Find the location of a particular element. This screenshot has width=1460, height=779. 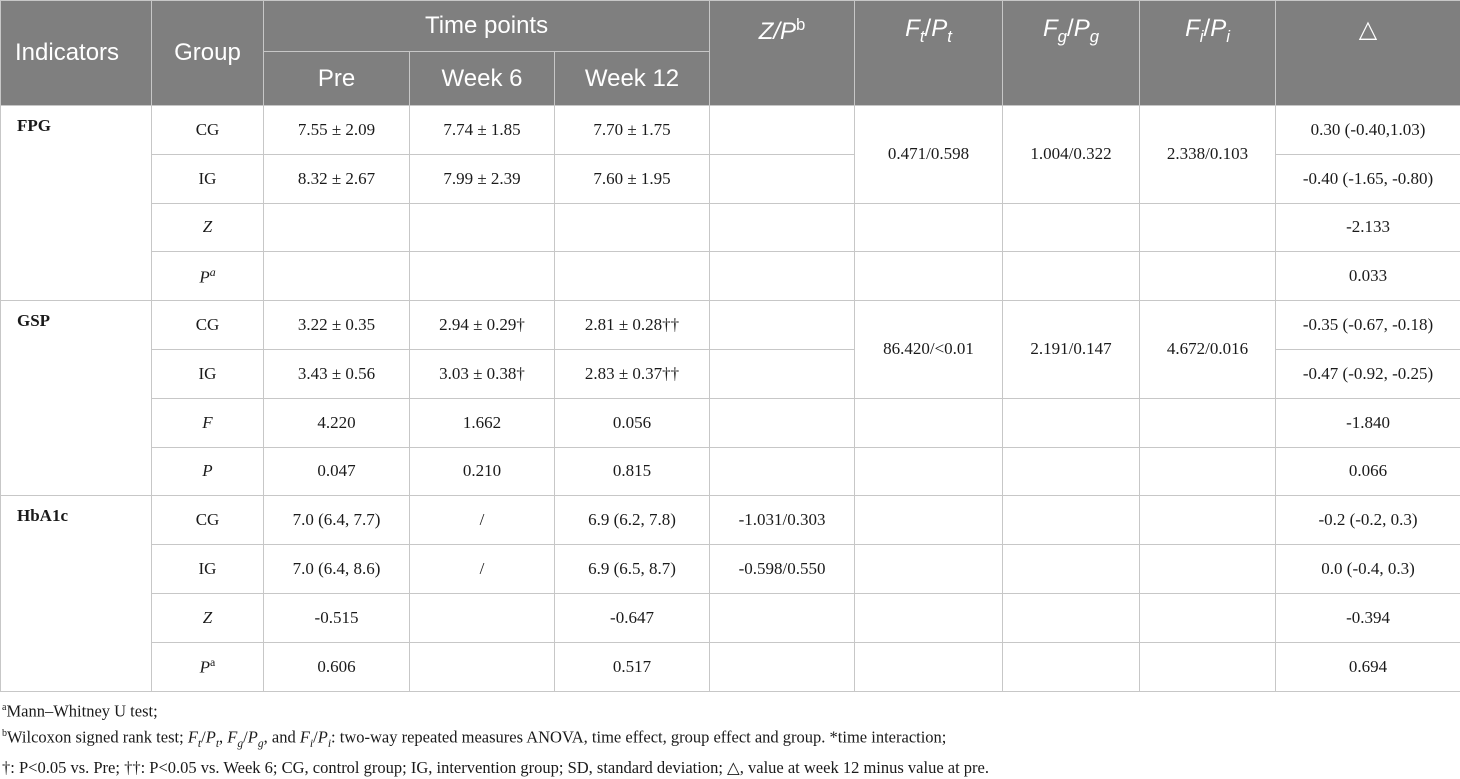

week12-cell: 6.9 (6.5, 8.7) is located at coordinates (632, 569).